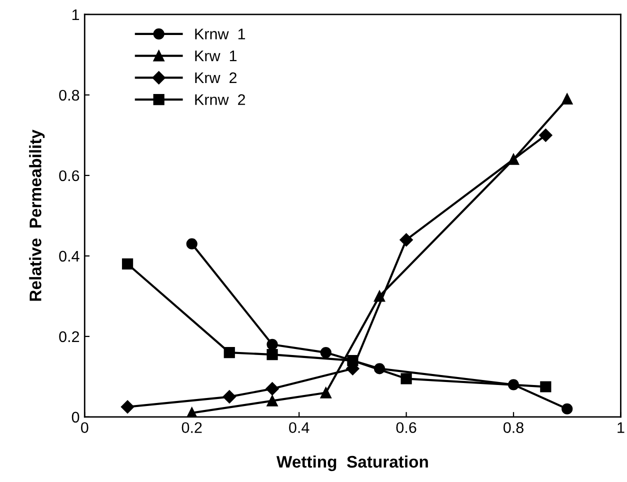 This screenshot has height=482, width=627. Describe the element at coordinates (299, 428) in the screenshot. I see `x-tick-label: 0.4` at that location.